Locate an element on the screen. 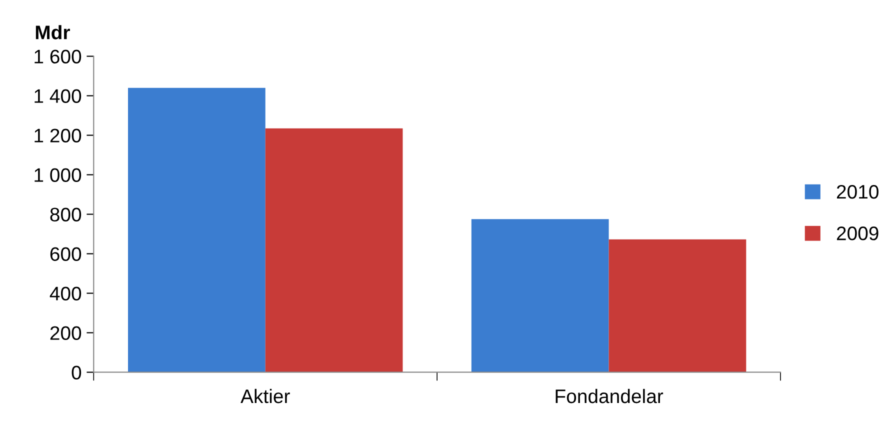  y-tick-label: 1 600 is located at coordinates (58, 57).